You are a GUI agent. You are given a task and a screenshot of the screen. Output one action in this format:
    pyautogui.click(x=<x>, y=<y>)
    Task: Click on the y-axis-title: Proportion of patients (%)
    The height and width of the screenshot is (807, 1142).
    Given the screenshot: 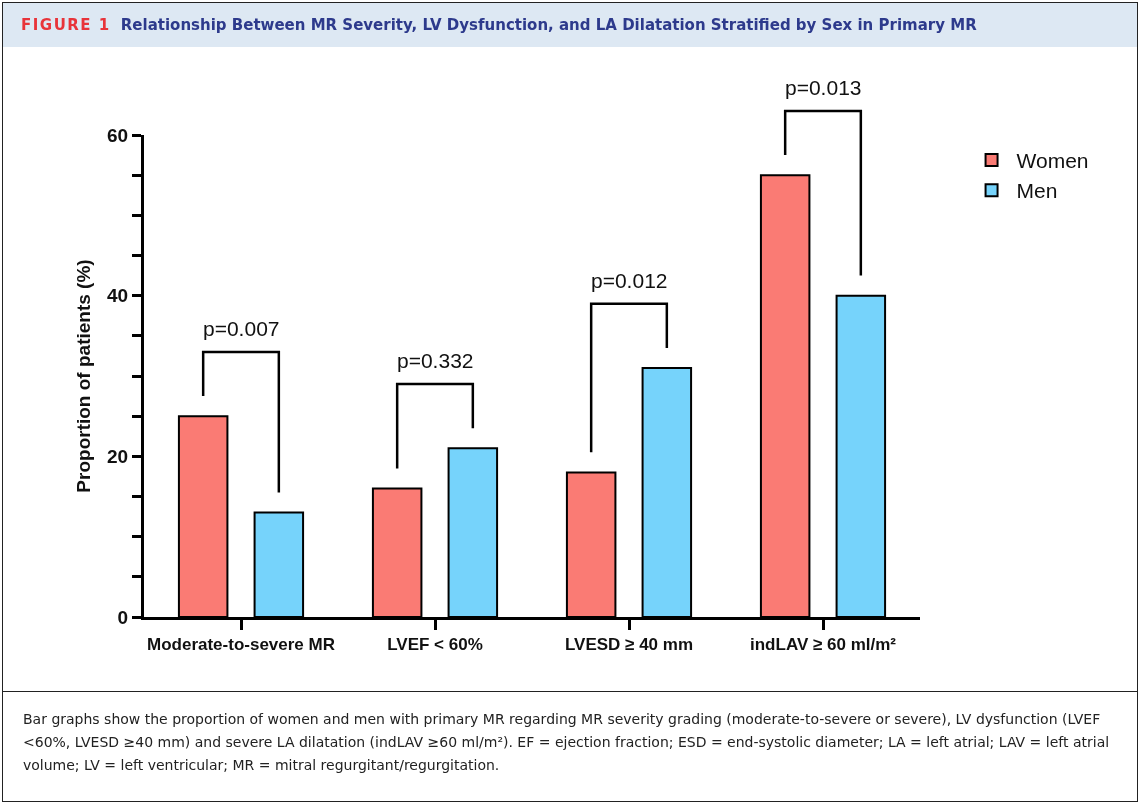 What is the action you would take?
    pyautogui.click(x=83, y=376)
    